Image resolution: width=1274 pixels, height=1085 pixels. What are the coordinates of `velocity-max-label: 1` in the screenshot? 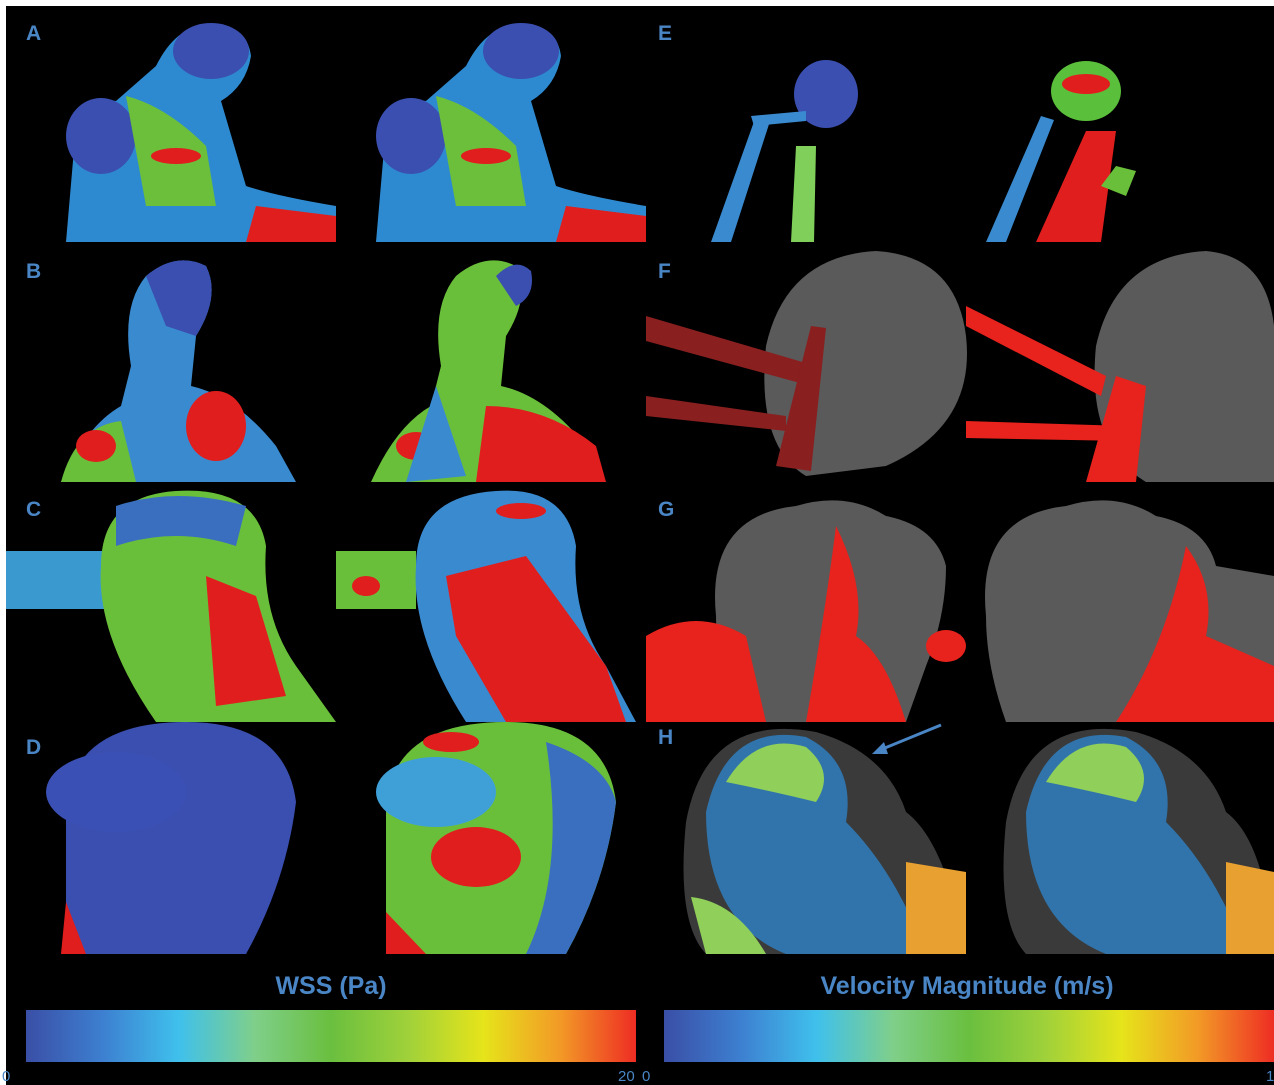 It's located at (1270, 1076).